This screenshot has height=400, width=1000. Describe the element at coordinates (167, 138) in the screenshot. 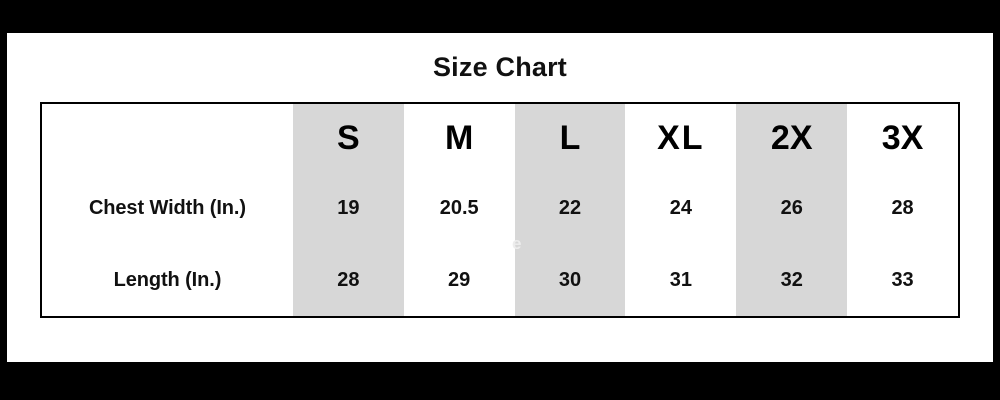

I see `table-corner-cell` at that location.